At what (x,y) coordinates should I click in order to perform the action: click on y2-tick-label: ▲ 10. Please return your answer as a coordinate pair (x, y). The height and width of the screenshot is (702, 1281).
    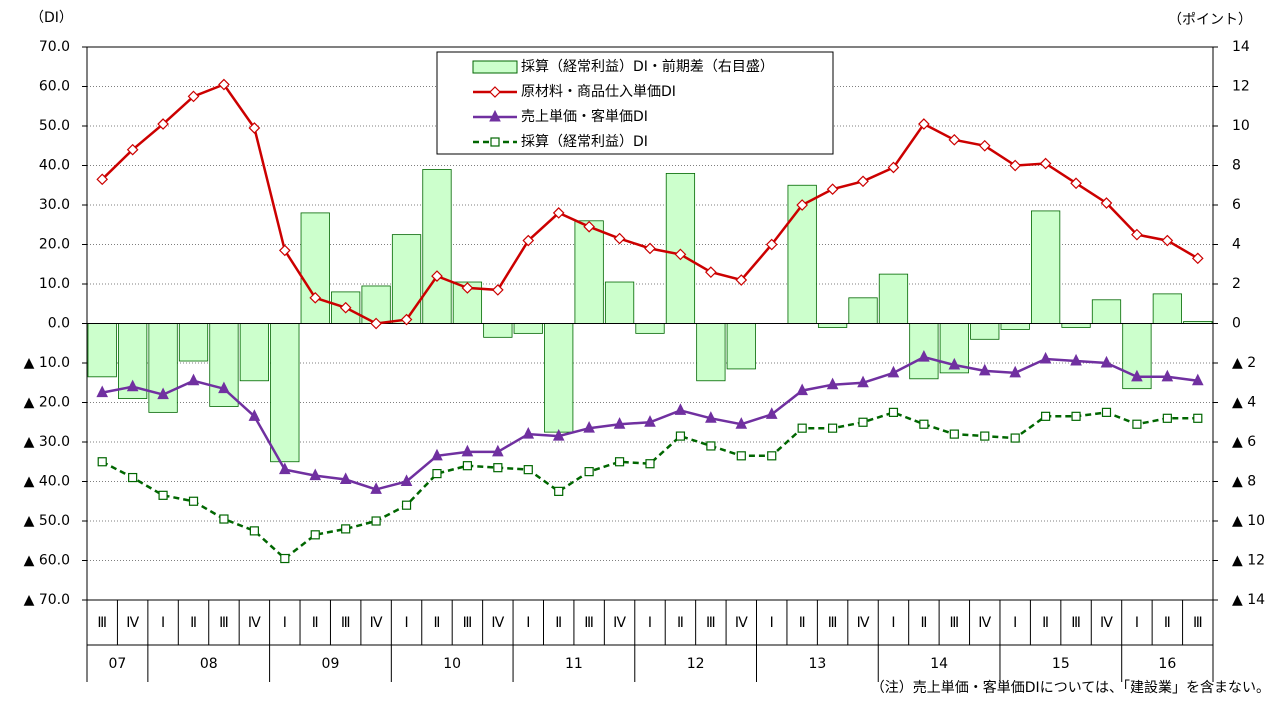
    Looking at the image, I should click on (1248, 521).